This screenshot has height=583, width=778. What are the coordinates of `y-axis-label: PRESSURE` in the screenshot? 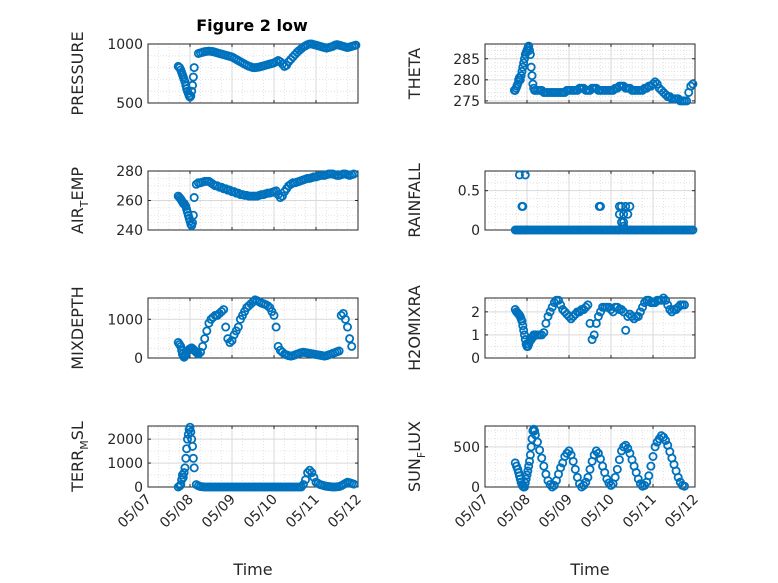 It's located at (77, 73).